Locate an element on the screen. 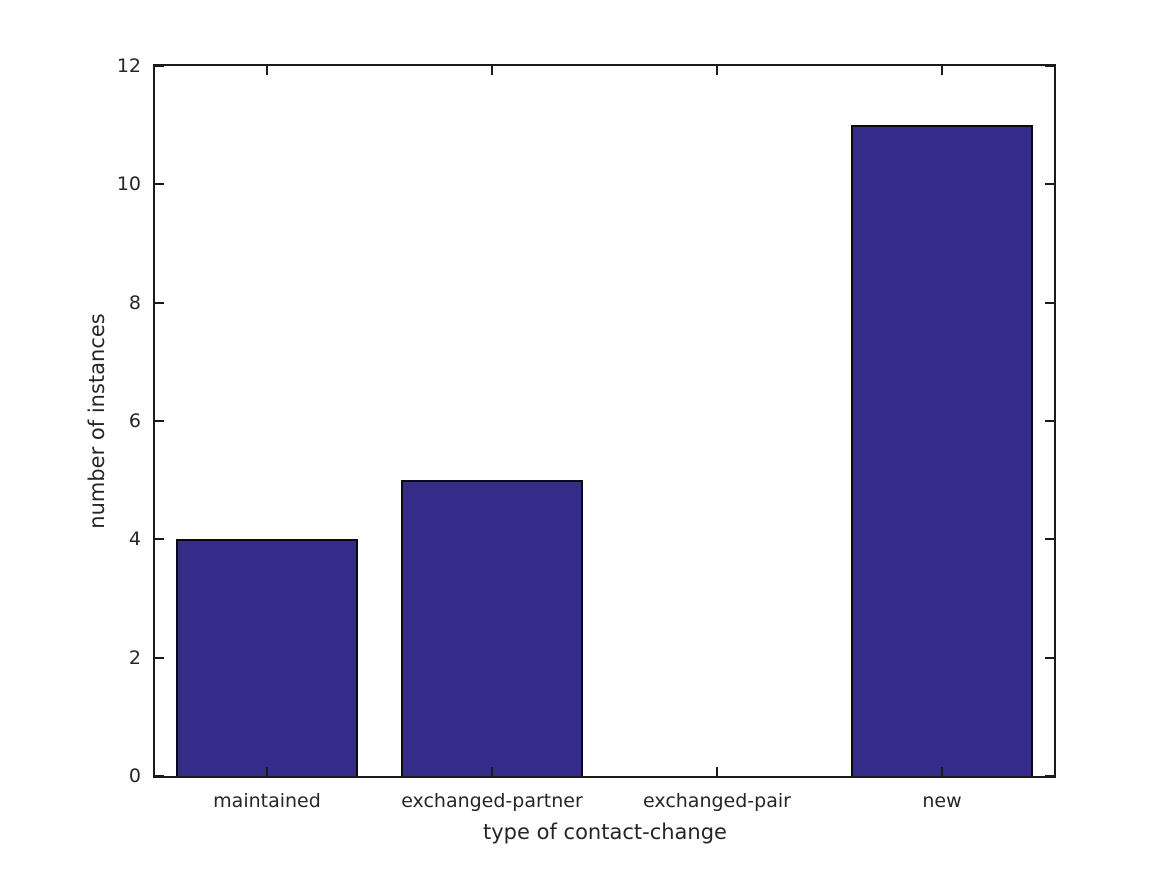 The width and height of the screenshot is (1167, 875). y-tick-label-2: 2 is located at coordinates (134, 658).